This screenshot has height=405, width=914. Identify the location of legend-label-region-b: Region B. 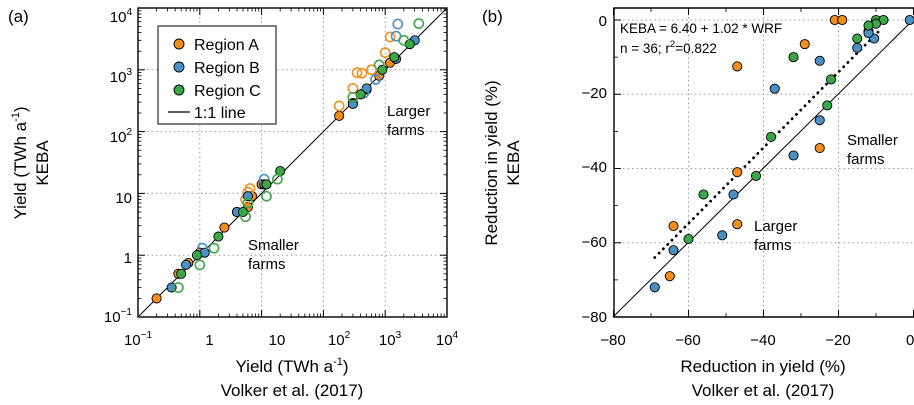
(227, 68).